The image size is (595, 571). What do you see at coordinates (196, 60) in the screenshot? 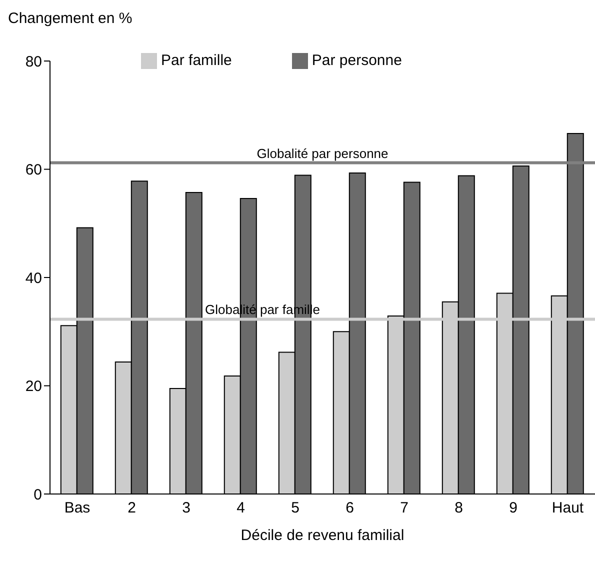
I see `legend-label: Par famille` at bounding box center [196, 60].